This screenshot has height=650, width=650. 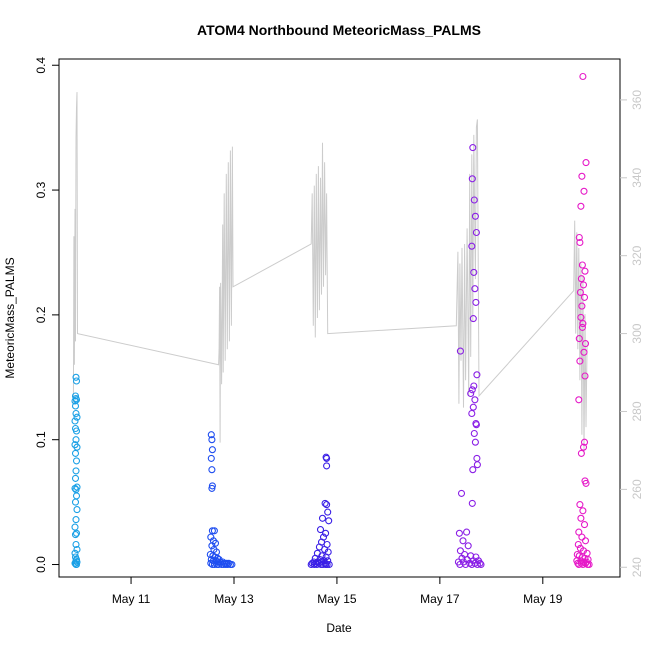 What do you see at coordinates (10, 317) in the screenshot?
I see `y-axis-label: MeteoricMass_PALMS` at bounding box center [10, 317].